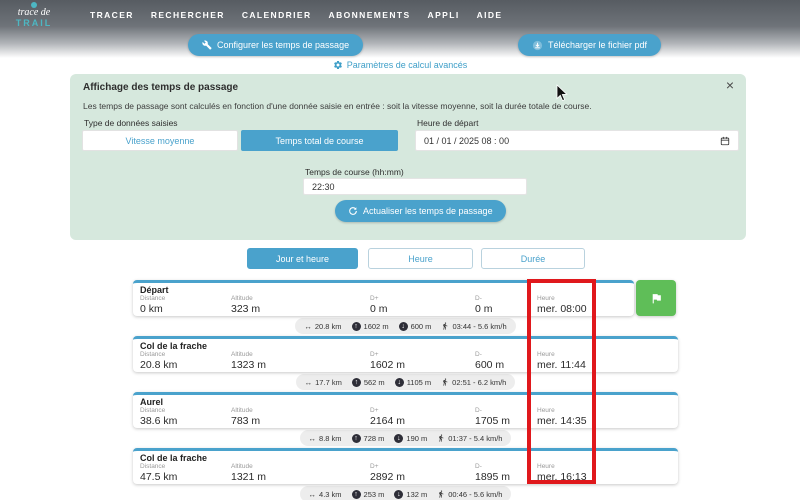 This screenshot has height=500, width=800. I want to click on average-speed-toggle: Vitesse moyenne, so click(160, 140).